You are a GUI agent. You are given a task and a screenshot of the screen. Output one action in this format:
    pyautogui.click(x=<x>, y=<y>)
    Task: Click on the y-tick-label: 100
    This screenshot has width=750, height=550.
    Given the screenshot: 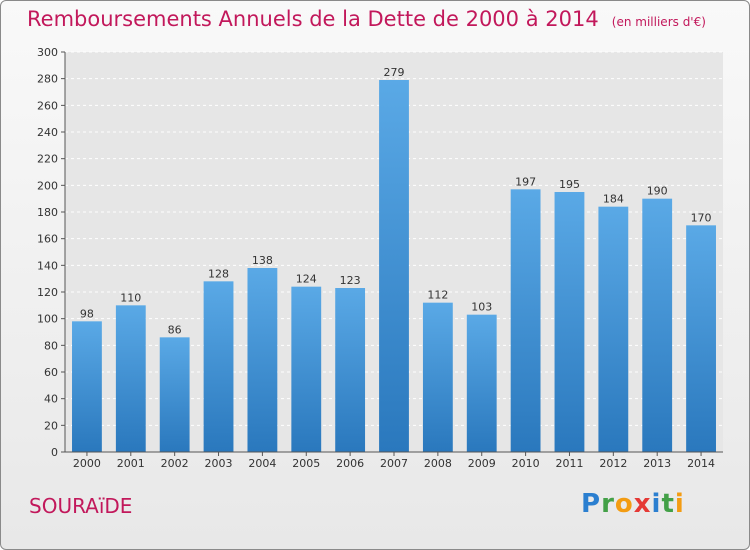 What is the action you would take?
    pyautogui.click(x=47, y=319)
    